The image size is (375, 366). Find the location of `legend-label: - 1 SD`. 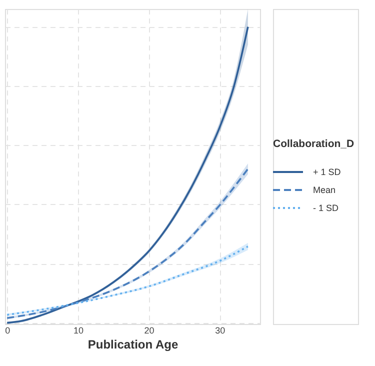

legend-label: - 1 SD is located at coordinates (326, 208).